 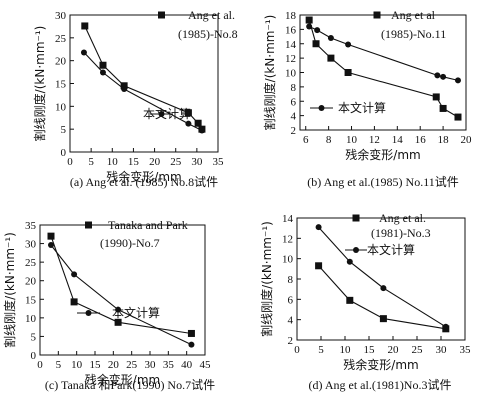 I want to click on y-tick-label: 12, so click(x=290, y=59).